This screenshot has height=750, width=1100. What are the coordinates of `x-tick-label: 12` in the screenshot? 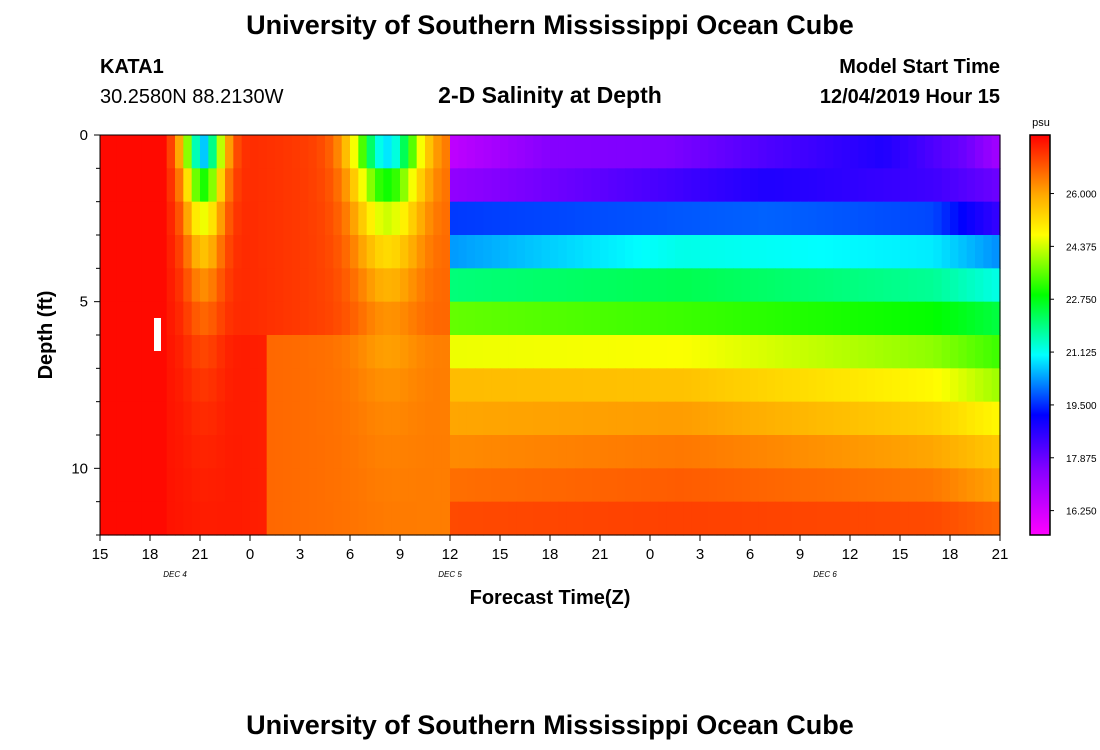 It's located at (850, 554).